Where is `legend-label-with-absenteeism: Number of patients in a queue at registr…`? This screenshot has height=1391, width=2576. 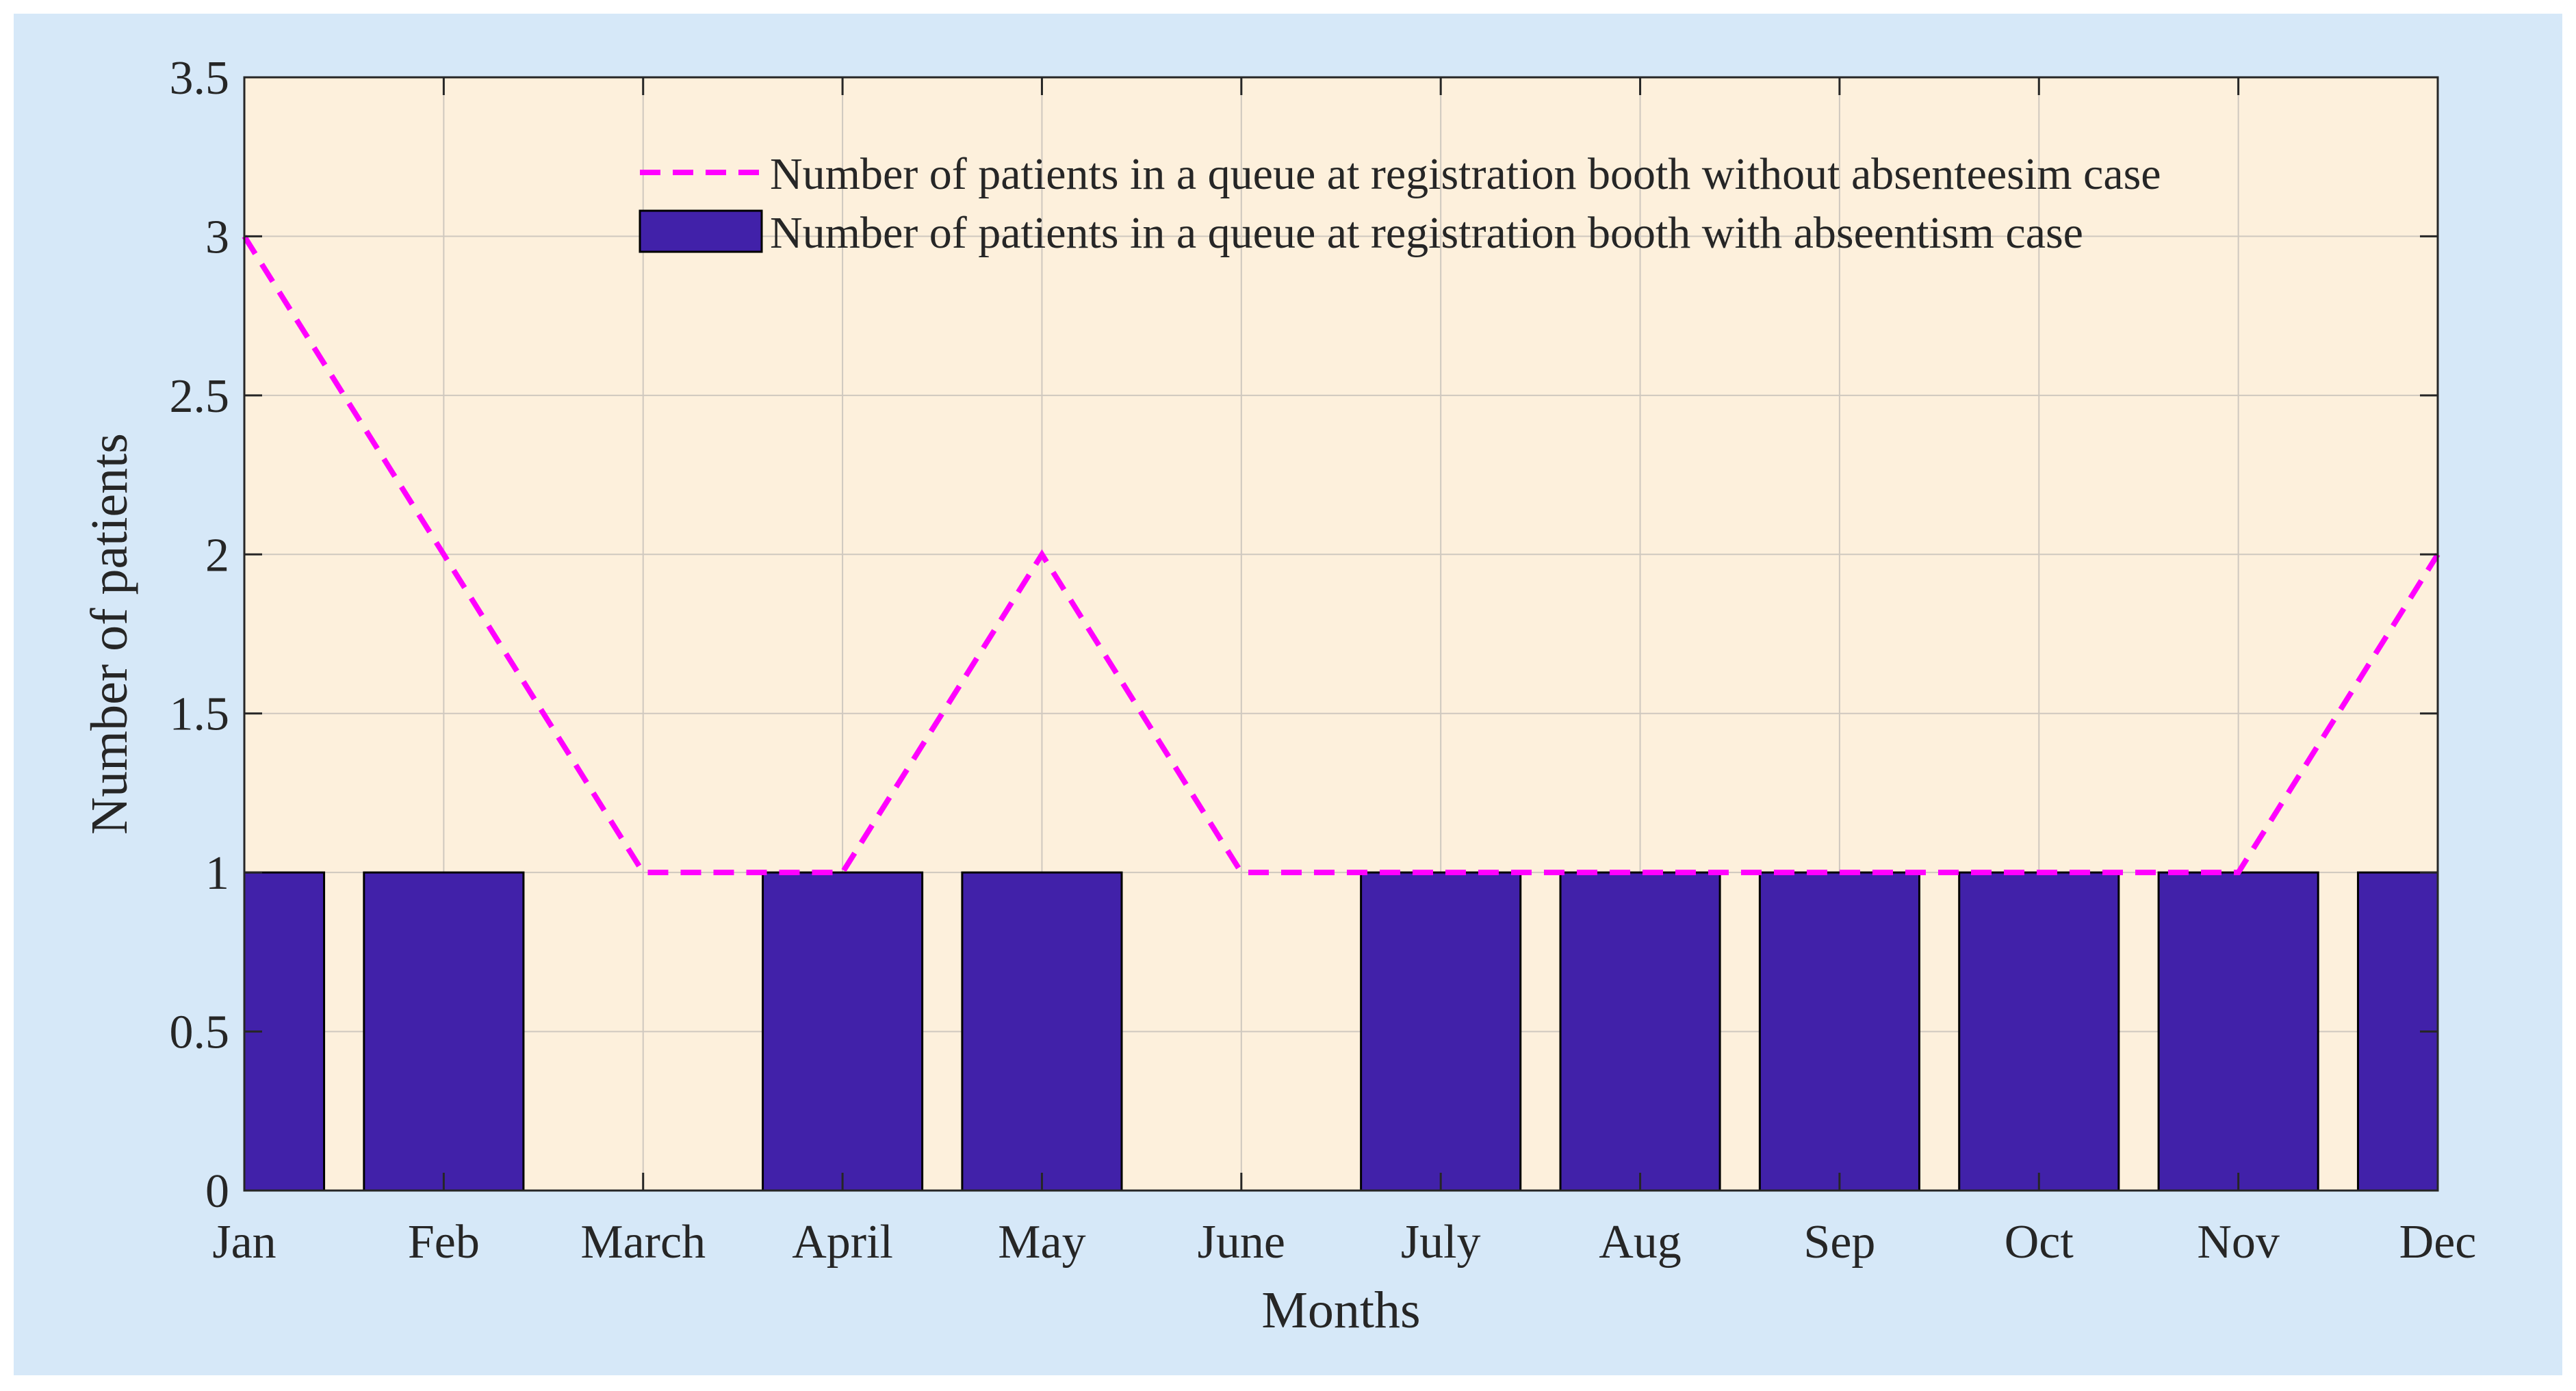
legend-label-with-absenteeism: Number of patients in a queue at registr… is located at coordinates (1426, 233).